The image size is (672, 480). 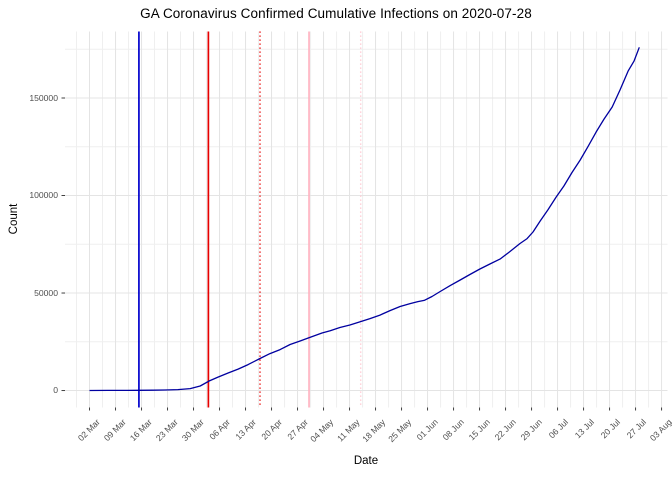 What do you see at coordinates (46, 292) in the screenshot?
I see `y-tick-label: 50000` at bounding box center [46, 292].